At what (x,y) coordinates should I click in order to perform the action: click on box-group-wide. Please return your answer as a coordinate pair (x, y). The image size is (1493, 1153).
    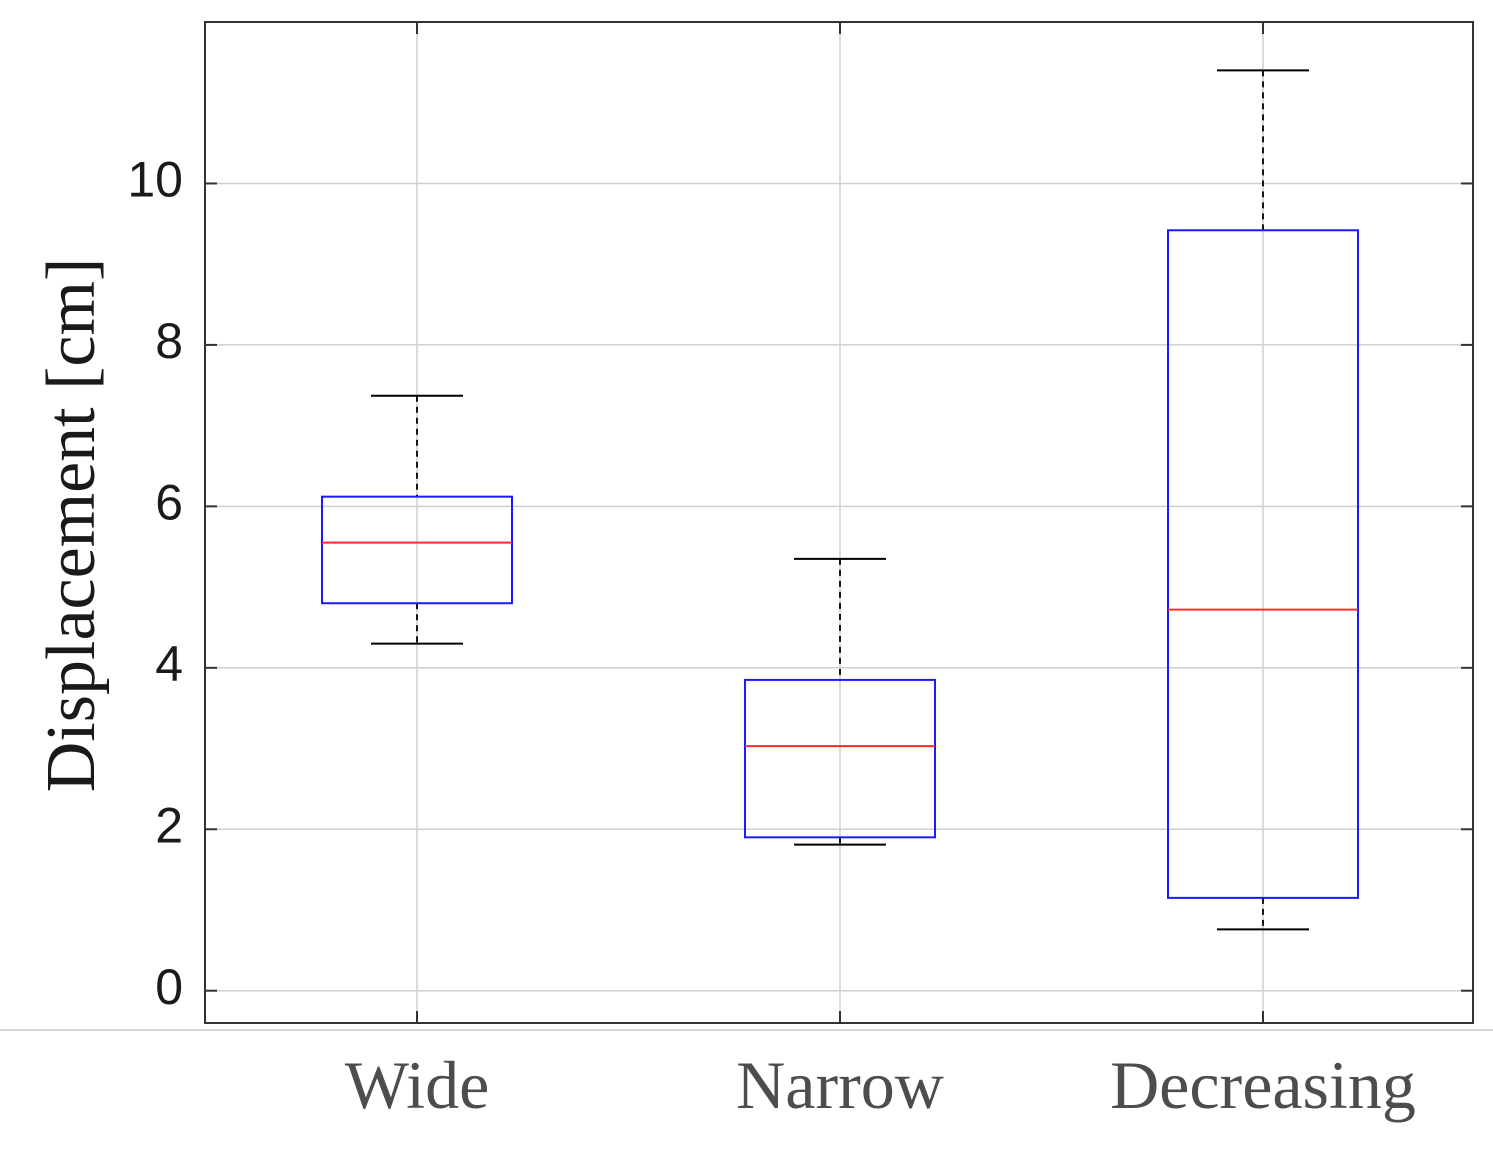
    Looking at the image, I should click on (417, 519).